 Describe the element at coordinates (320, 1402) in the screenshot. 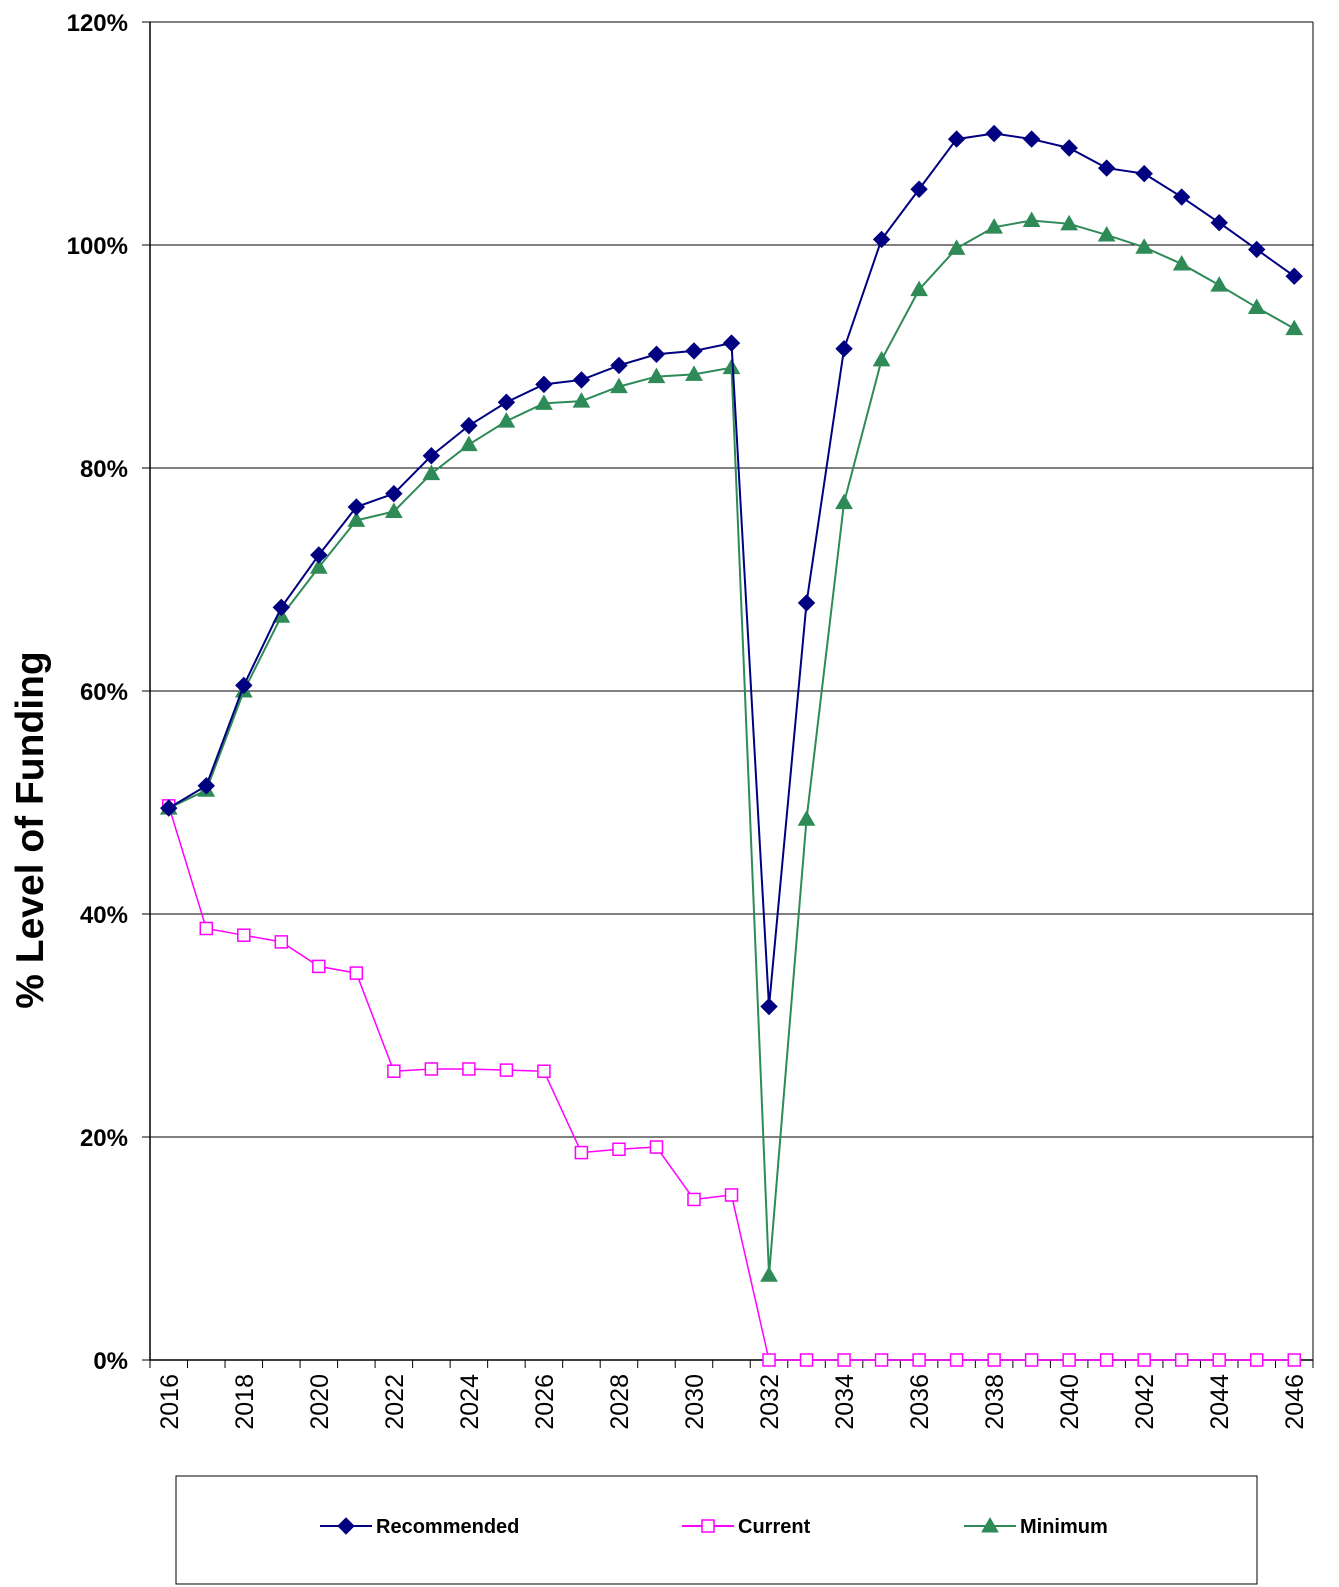

I see `x-tick-label: 2020` at that location.